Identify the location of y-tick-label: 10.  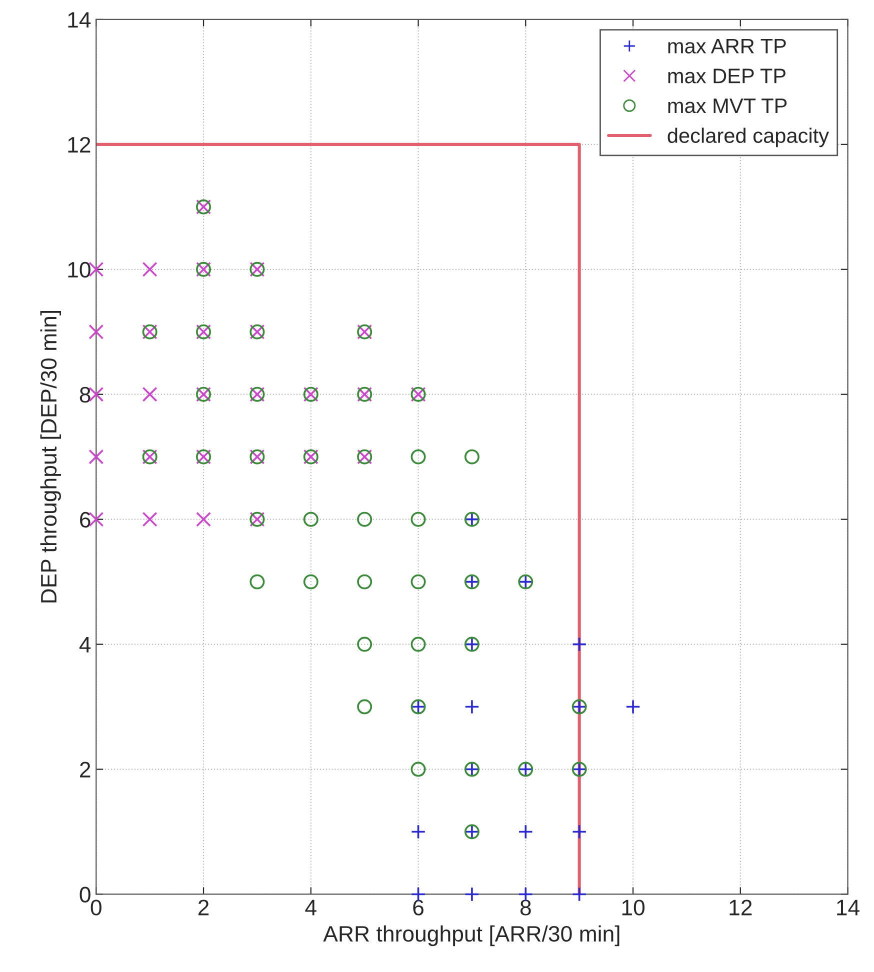
(79, 270).